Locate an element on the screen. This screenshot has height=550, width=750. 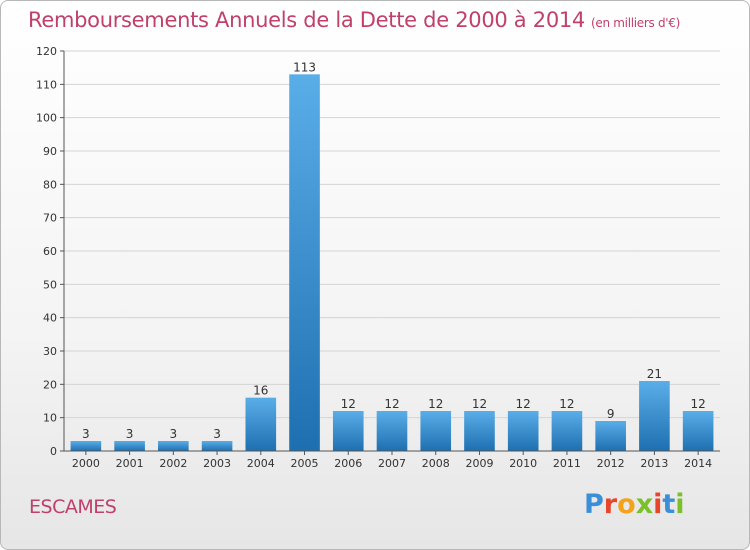
x-tick-label: 2006 is located at coordinates (348, 463).